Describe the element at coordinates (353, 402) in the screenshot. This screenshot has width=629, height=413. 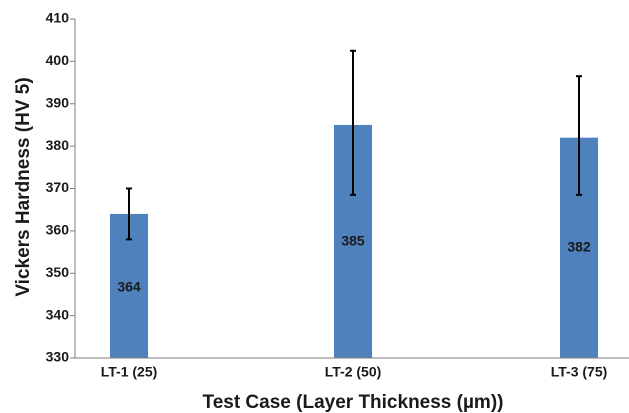
I see `x-axis-title: Test Case (Layer Thickness (µm))` at that location.